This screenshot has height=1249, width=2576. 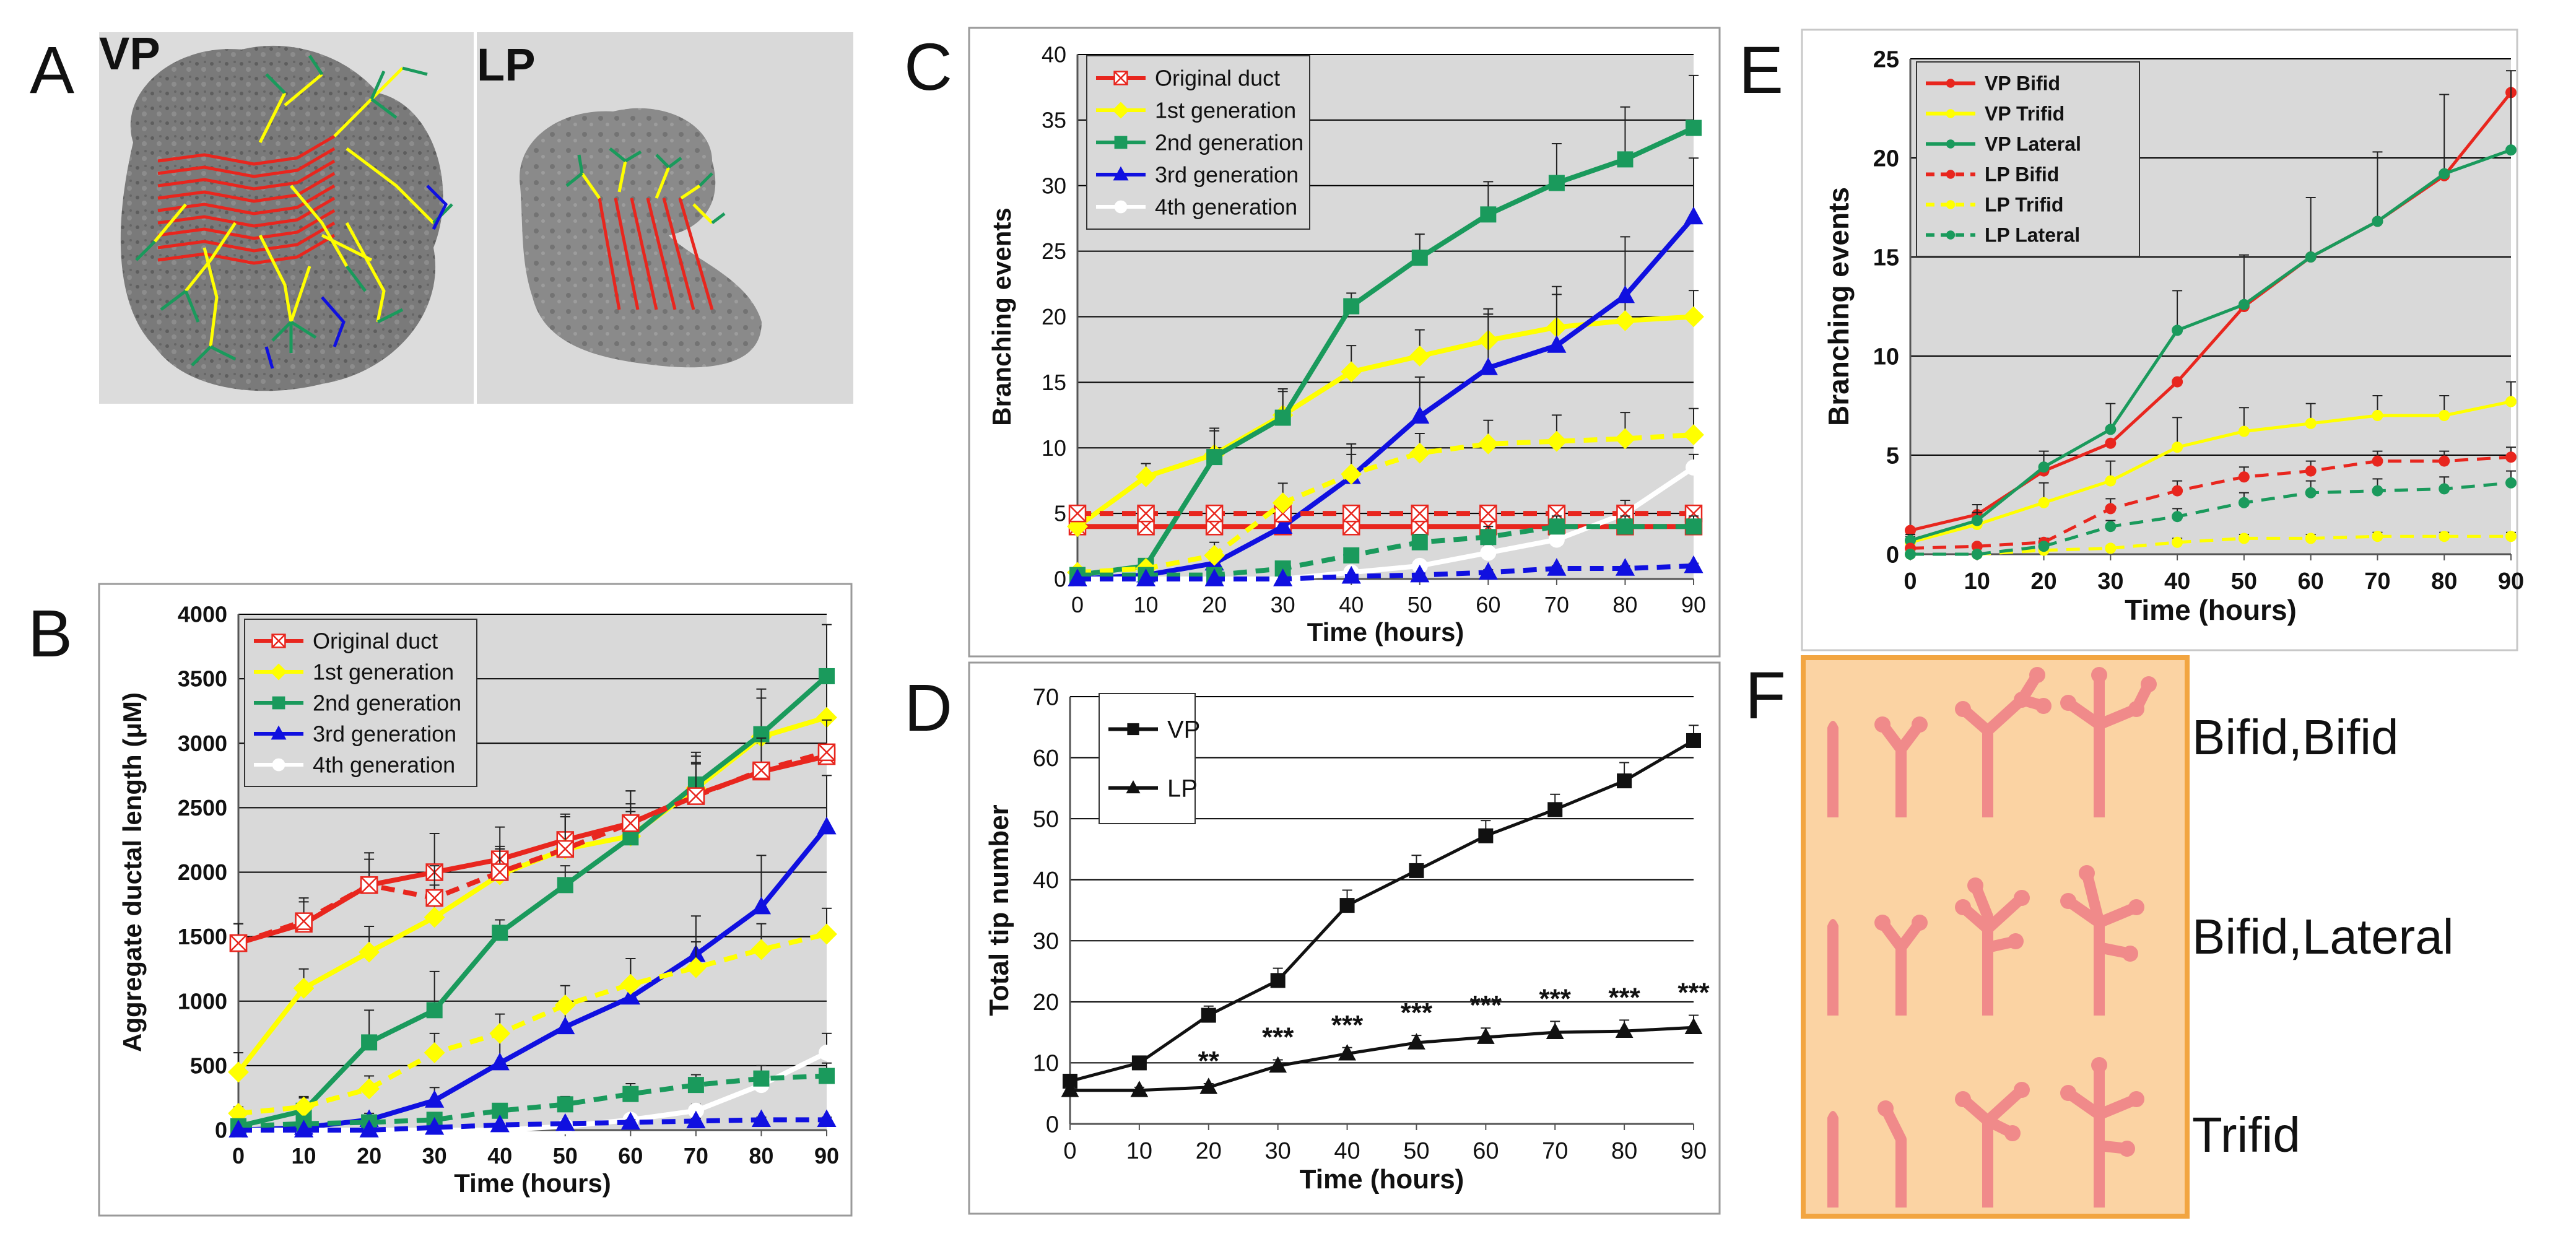 What do you see at coordinates (1060, 513) in the screenshot?
I see `y-tick-label-c: 5` at bounding box center [1060, 513].